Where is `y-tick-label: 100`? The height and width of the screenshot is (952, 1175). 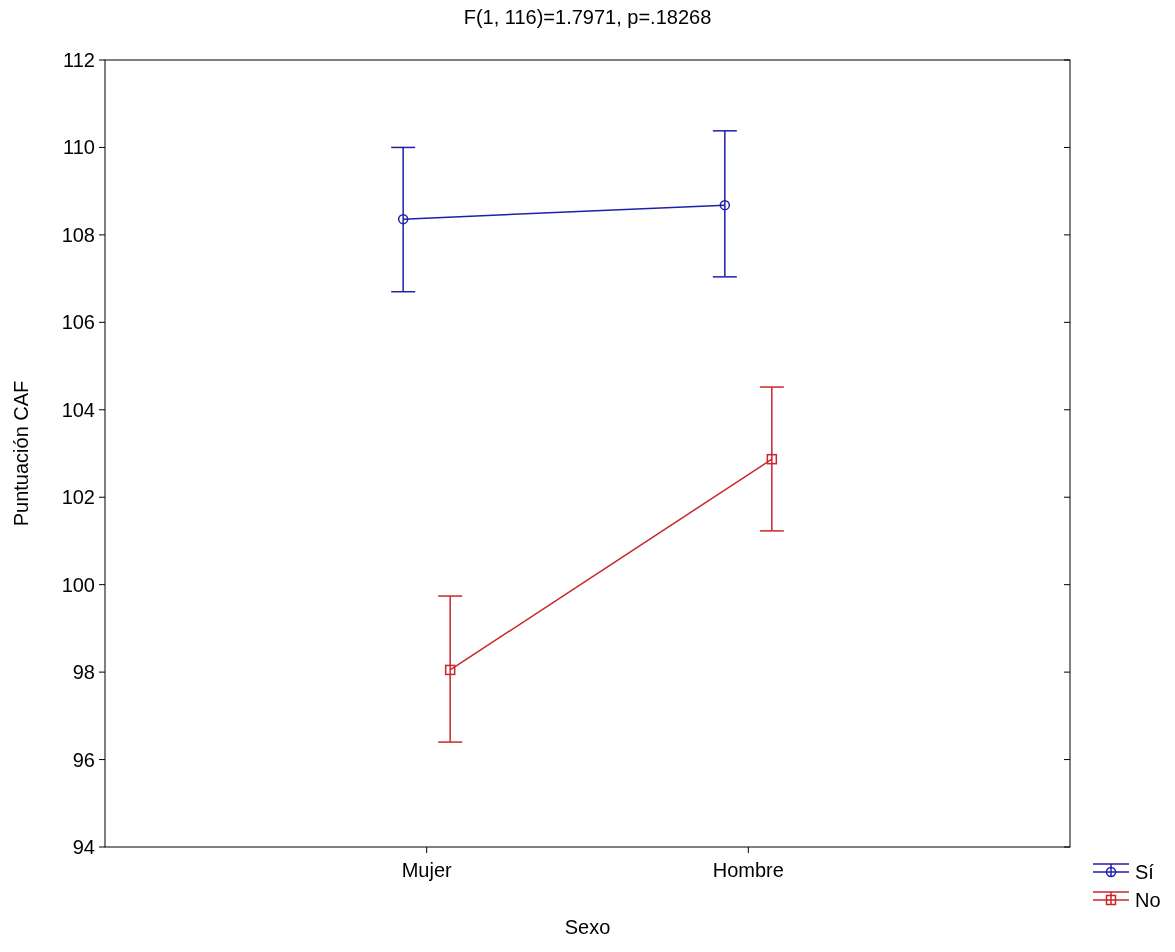
y-tick-label: 100 is located at coordinates (78, 584).